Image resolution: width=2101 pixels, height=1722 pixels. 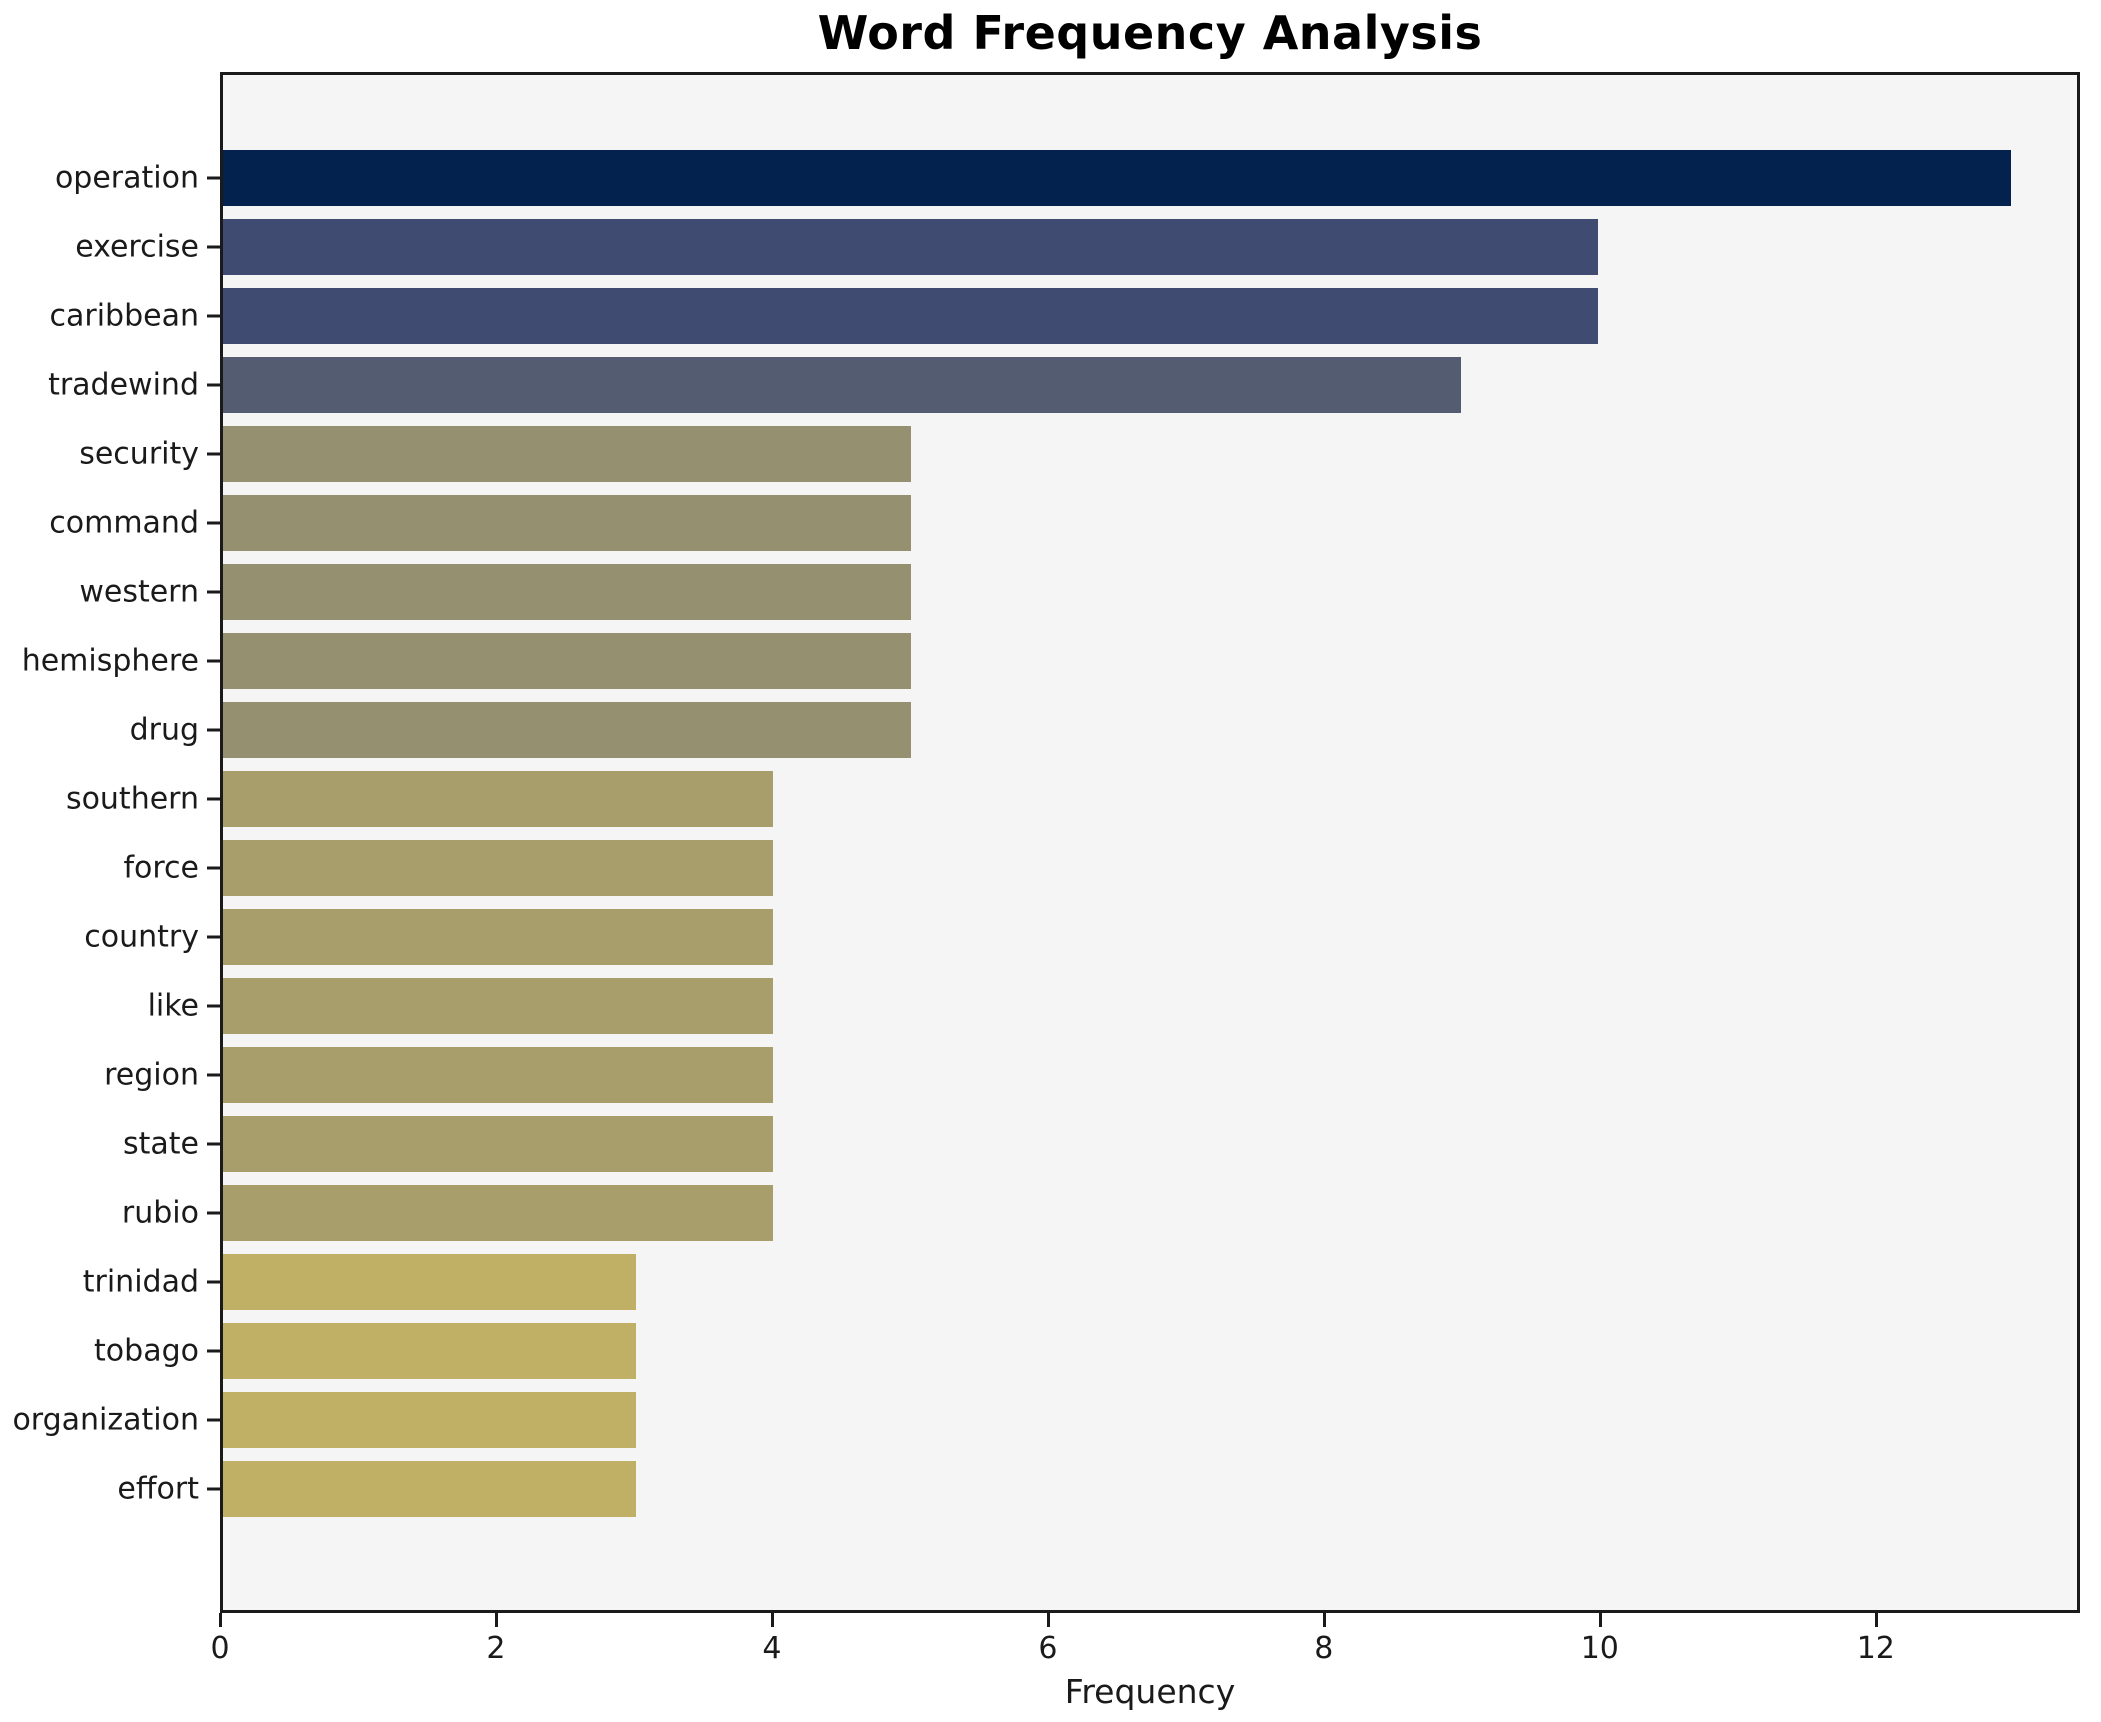 What do you see at coordinates (1044, 1420) in the screenshot?
I see `chart-row: organization` at bounding box center [1044, 1420].